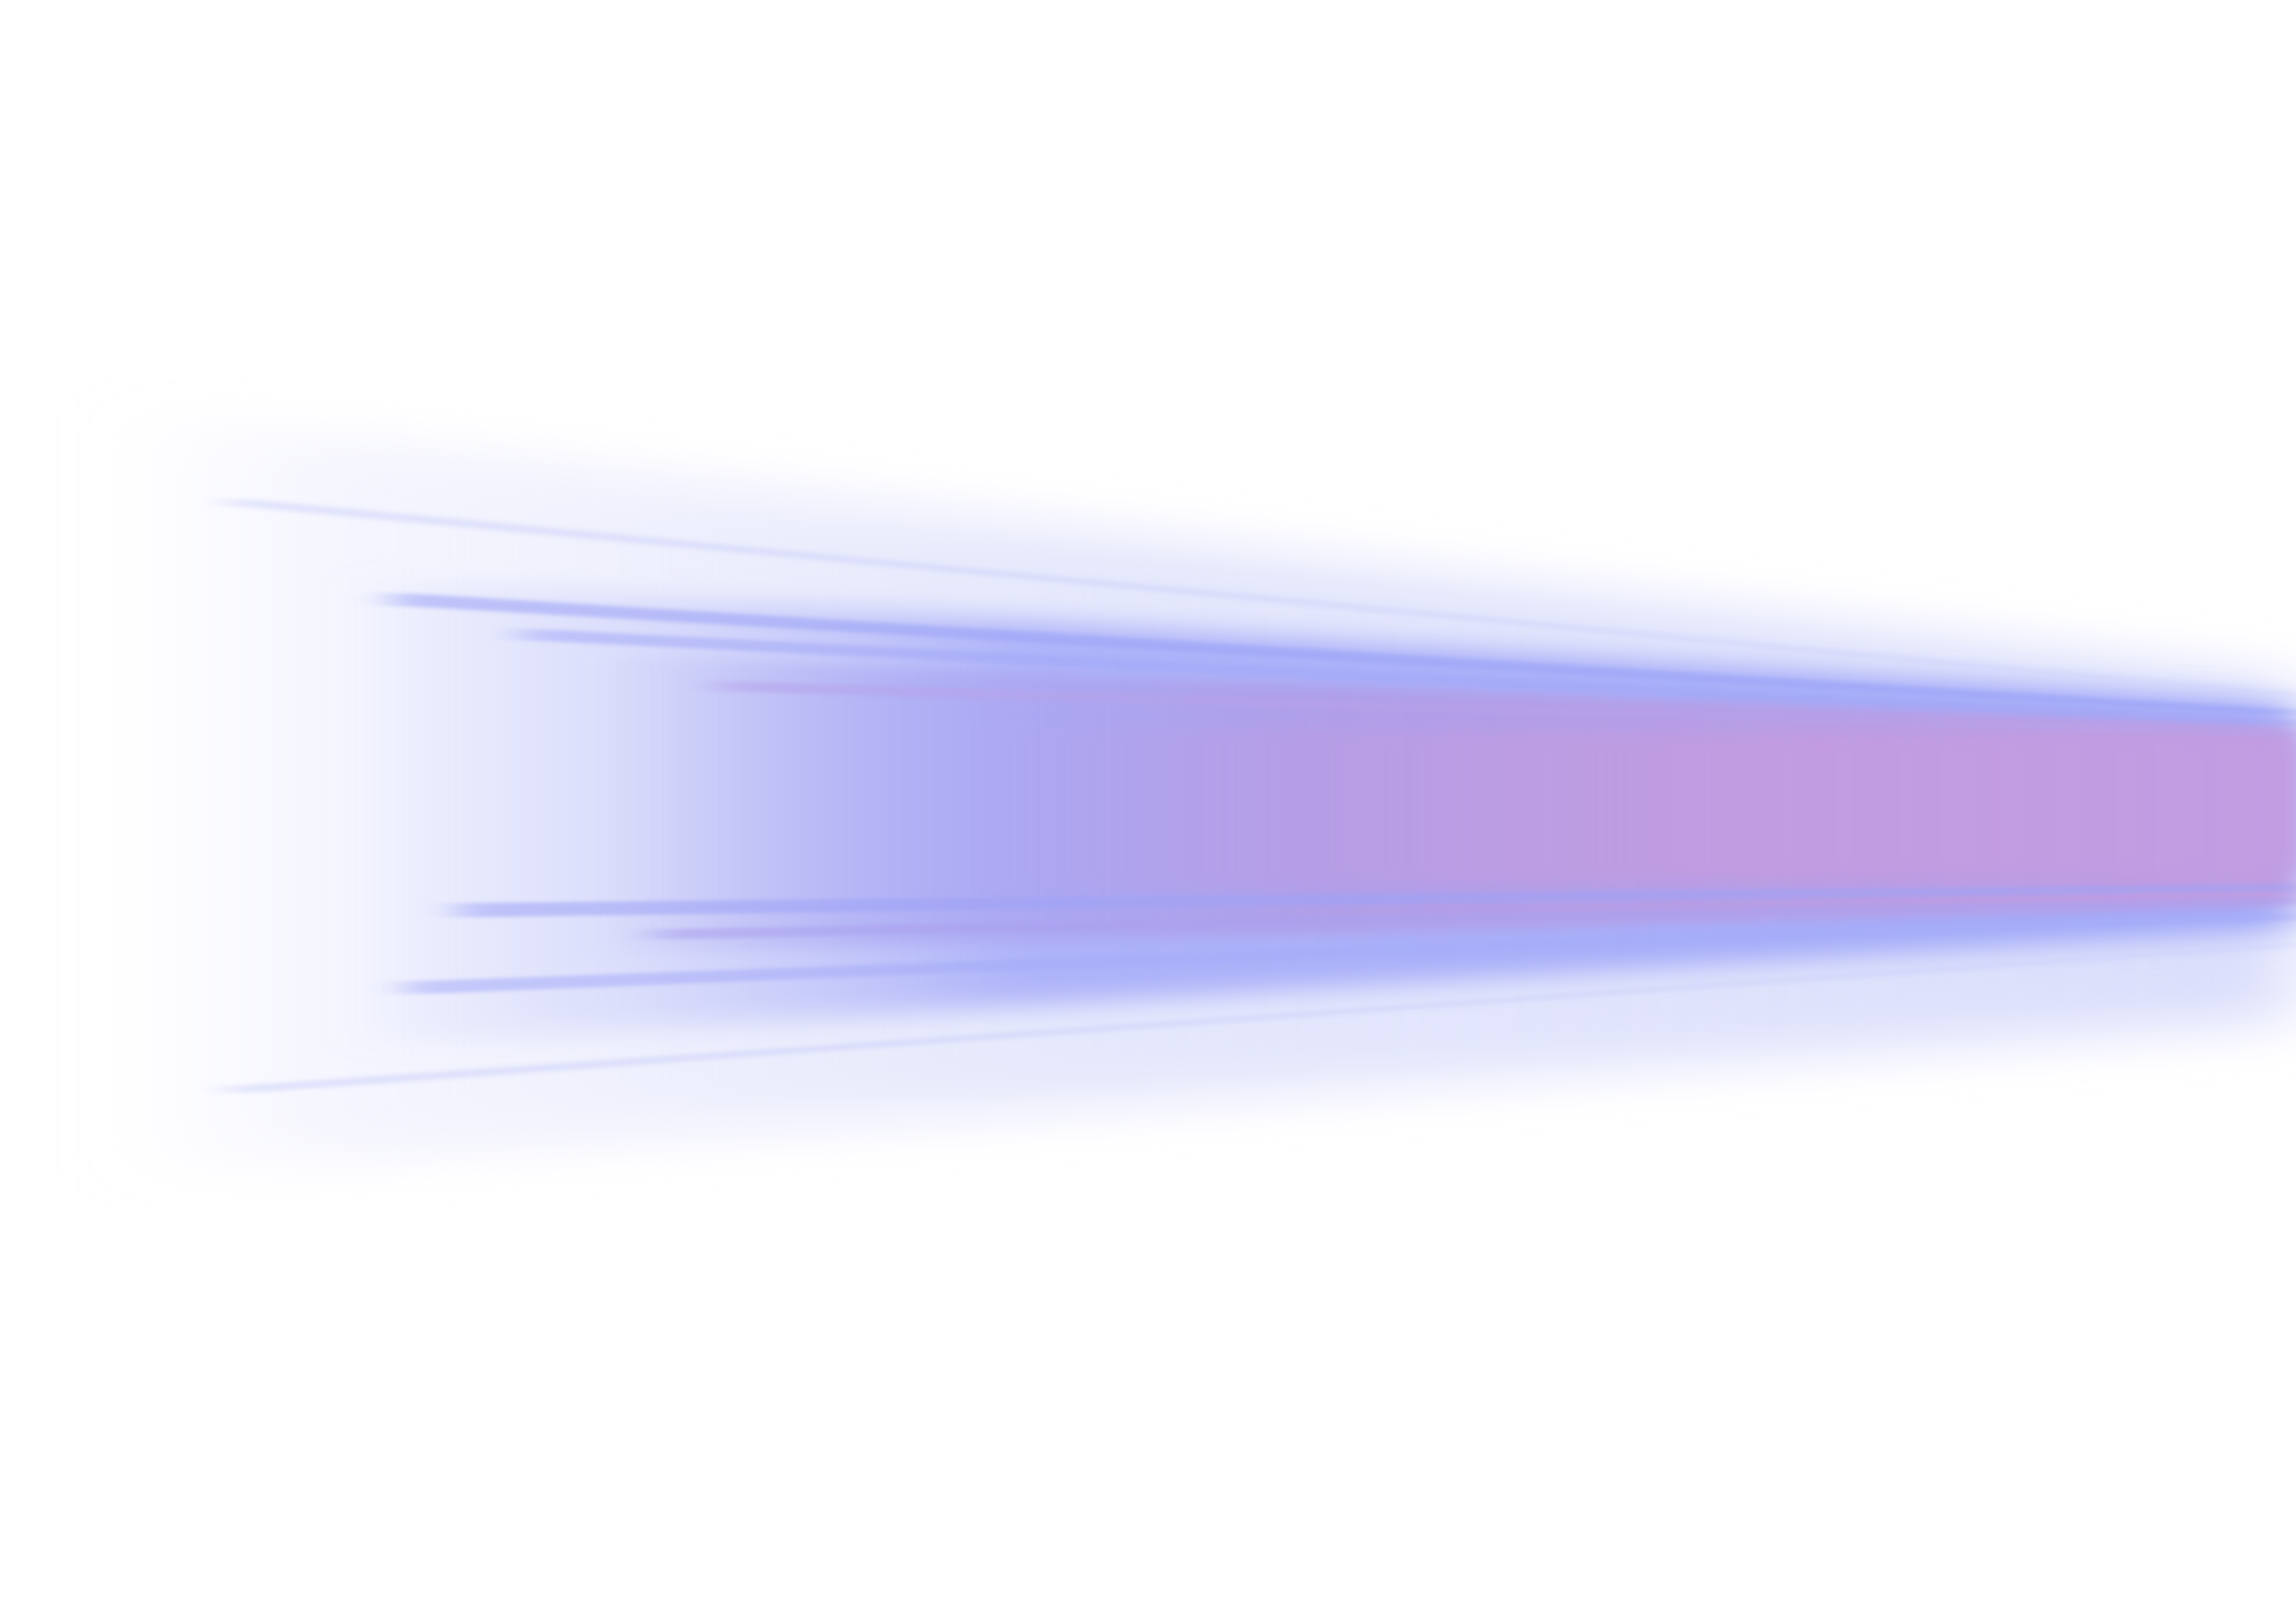 The width and height of the screenshot is (2296, 1623). I want to click on pink-band, so click(1639, 808).